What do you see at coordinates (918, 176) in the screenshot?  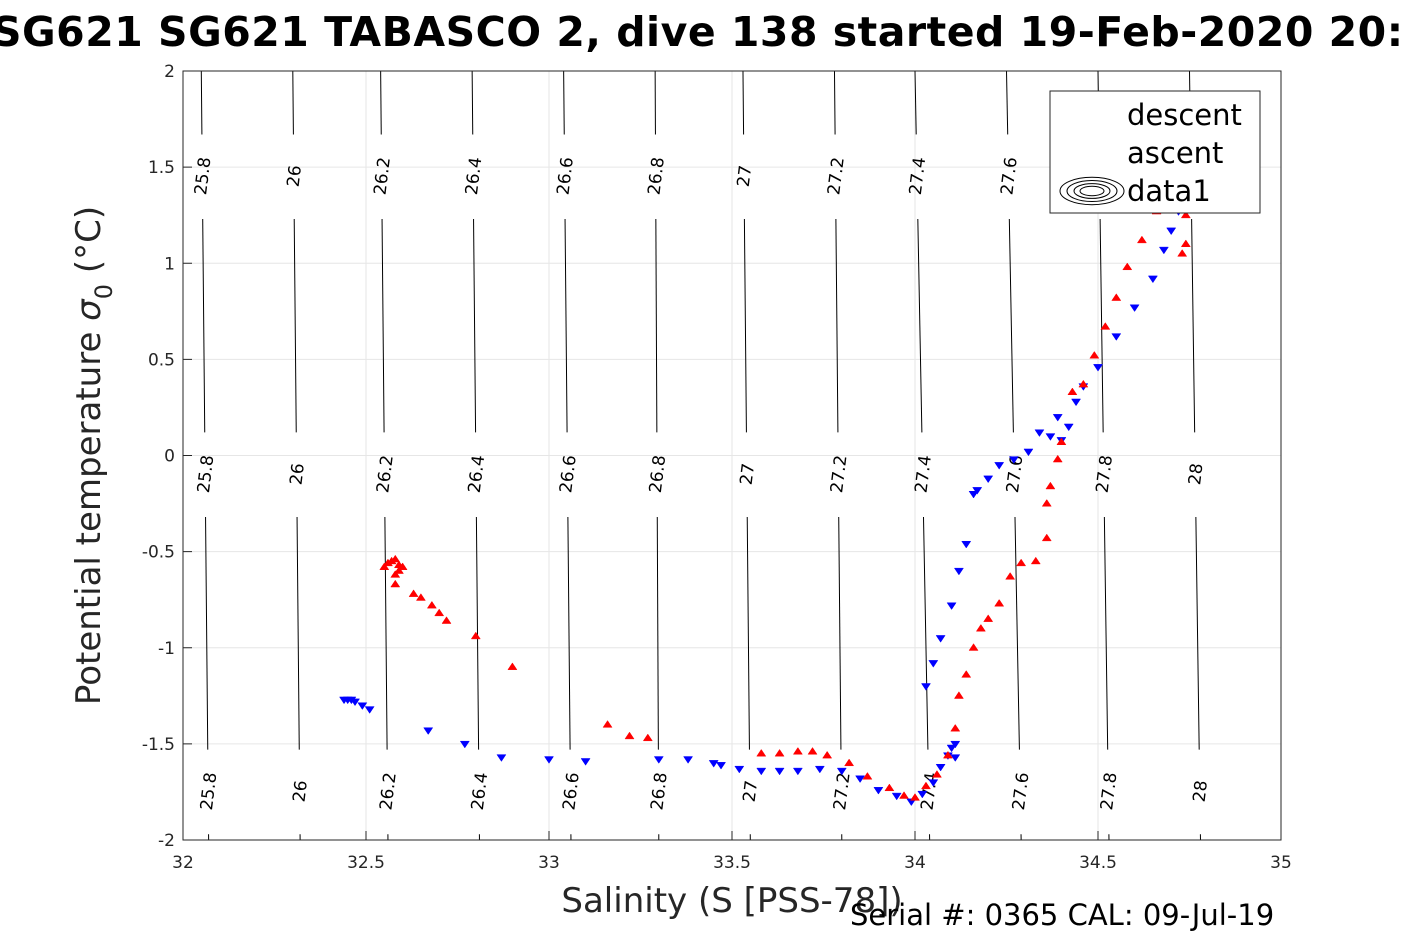 I see `isopycnal-label: 27.4` at bounding box center [918, 176].